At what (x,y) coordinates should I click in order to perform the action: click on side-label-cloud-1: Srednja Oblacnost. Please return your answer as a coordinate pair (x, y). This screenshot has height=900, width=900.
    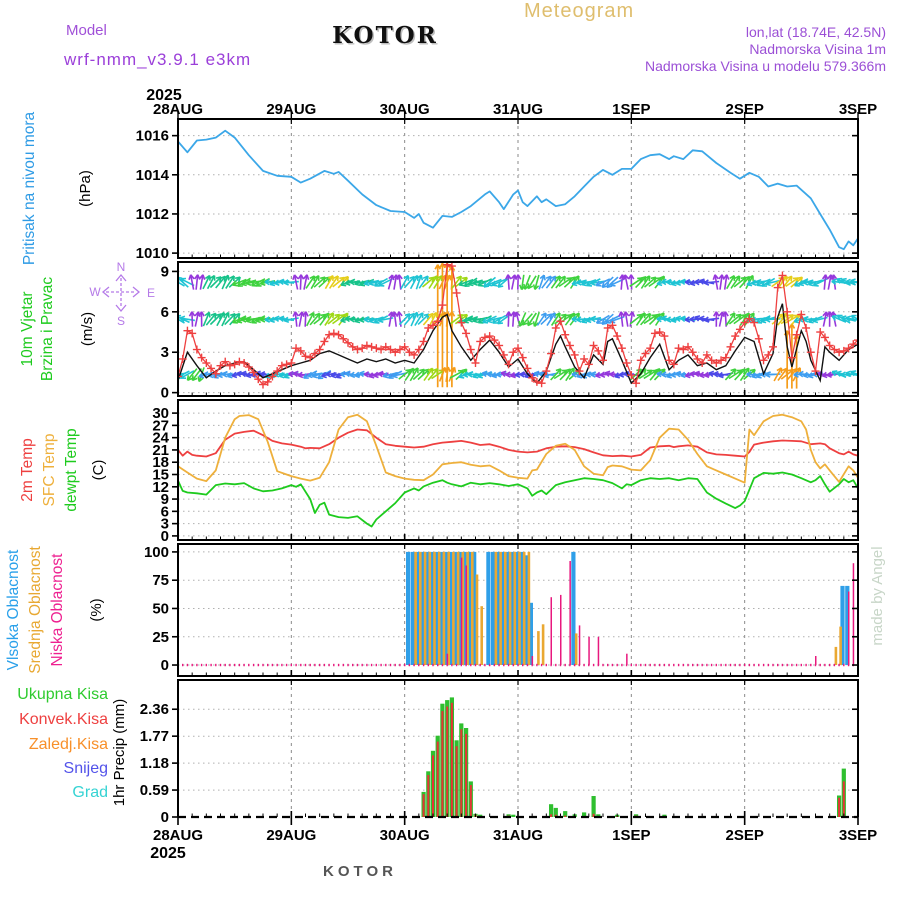
    Looking at the image, I should click on (35, 610).